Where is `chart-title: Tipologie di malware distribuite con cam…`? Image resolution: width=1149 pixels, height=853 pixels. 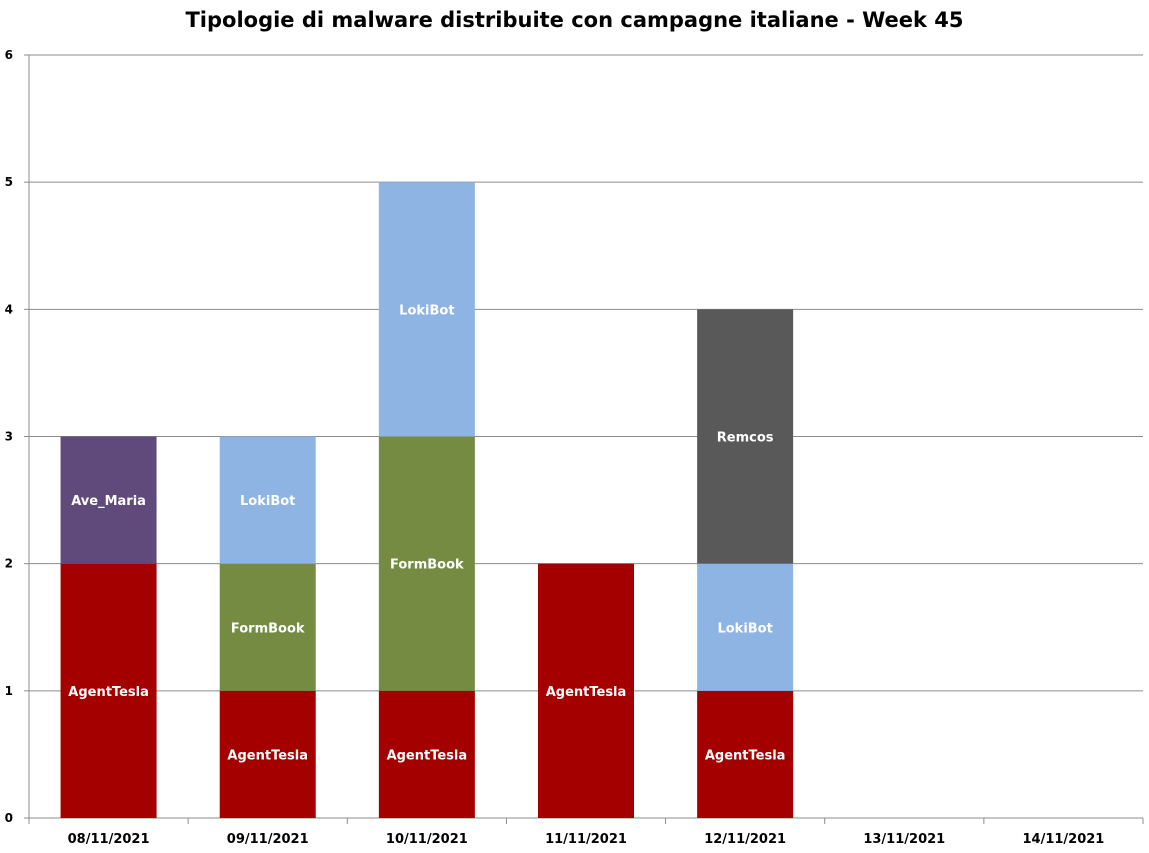
chart-title: Tipologie di malware distribuite con cam… is located at coordinates (574, 20).